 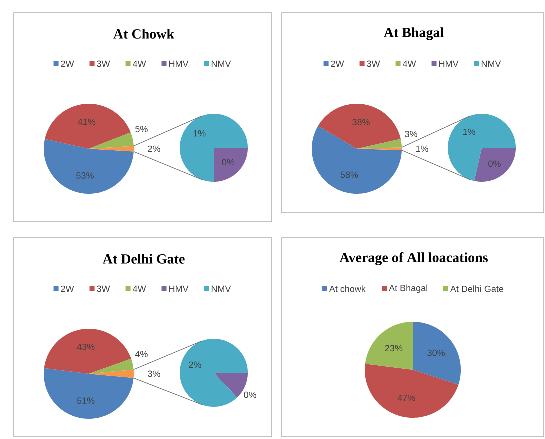 What do you see at coordinates (349, 175) in the screenshot?
I see `data-label: 58%` at bounding box center [349, 175].